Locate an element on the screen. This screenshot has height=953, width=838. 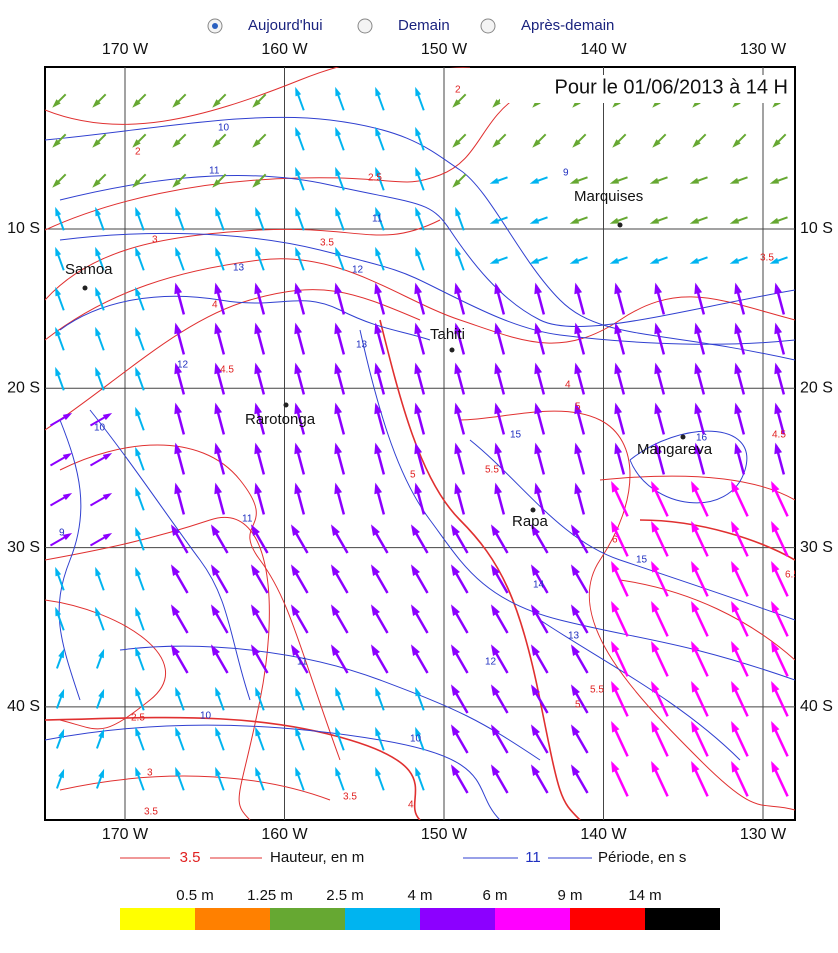
lon-label-bottom: 160 W is located at coordinates (284, 834).